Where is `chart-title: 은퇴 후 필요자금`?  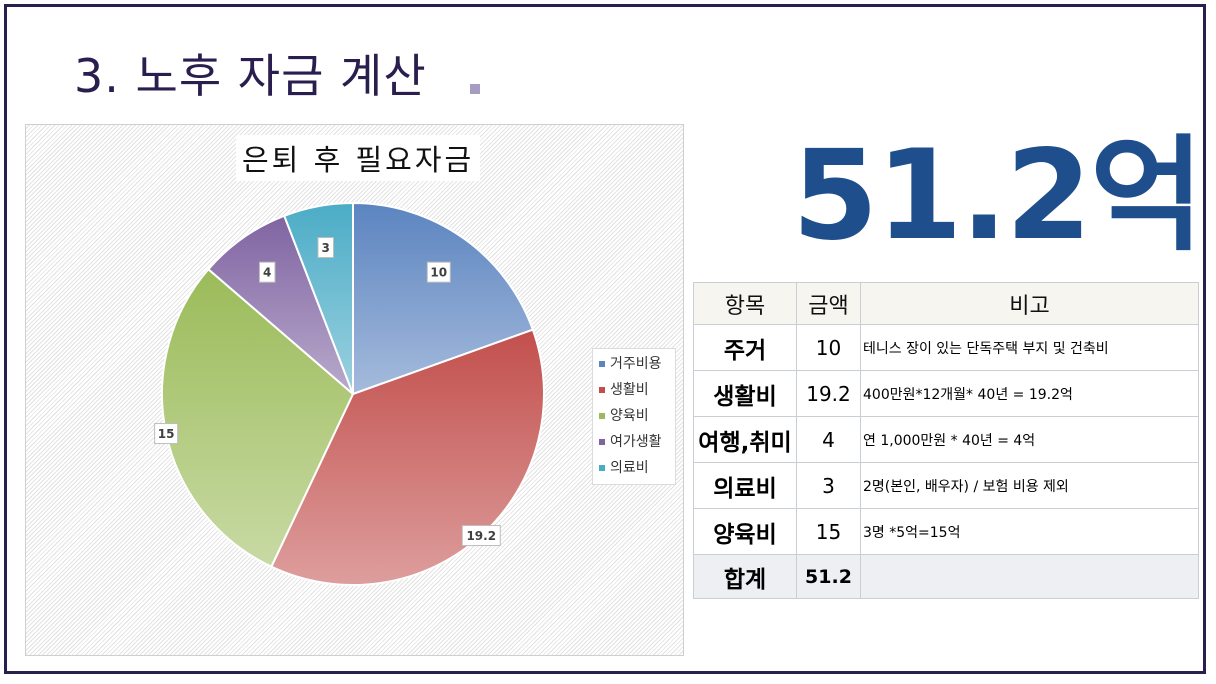 chart-title: 은퇴 후 필요자금 is located at coordinates (358, 158).